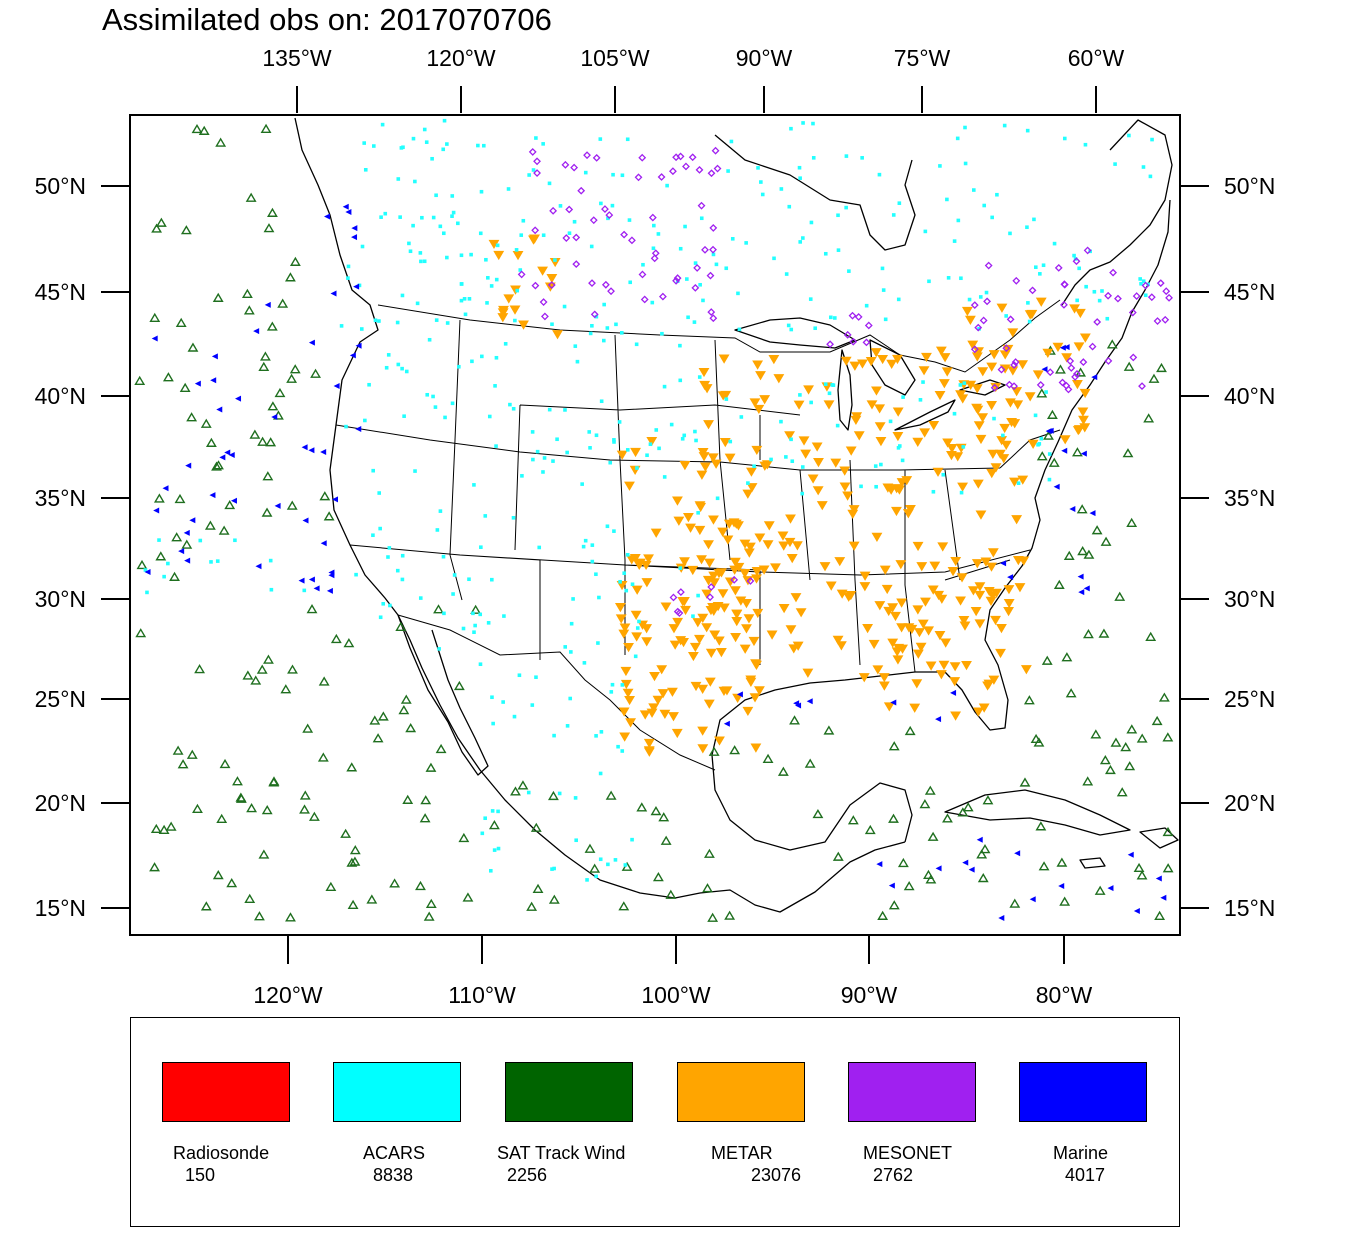 The width and height of the screenshot is (1350, 1250). I want to click on legend-item, so click(1084, 1092).